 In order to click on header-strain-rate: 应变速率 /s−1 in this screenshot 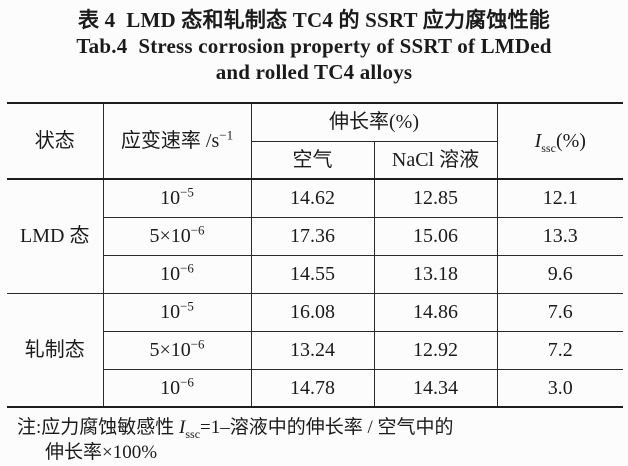, I will do `click(177, 141)`.